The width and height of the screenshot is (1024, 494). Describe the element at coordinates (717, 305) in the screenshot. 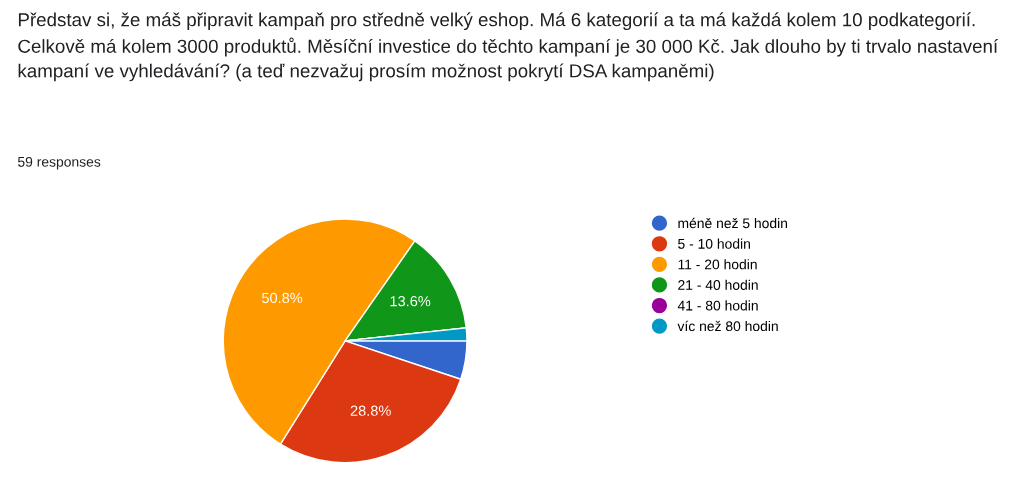

I see `legend-label: 41 - 80 hodin` at that location.